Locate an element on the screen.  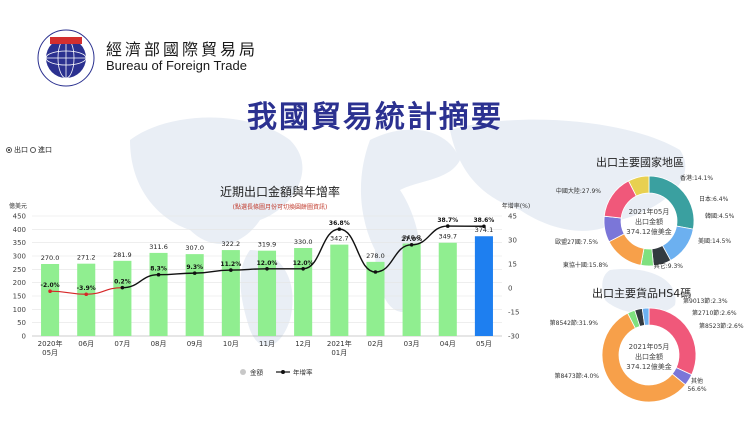
page-title: 我國貿易統計摘要 is located at coordinates (375, 117).